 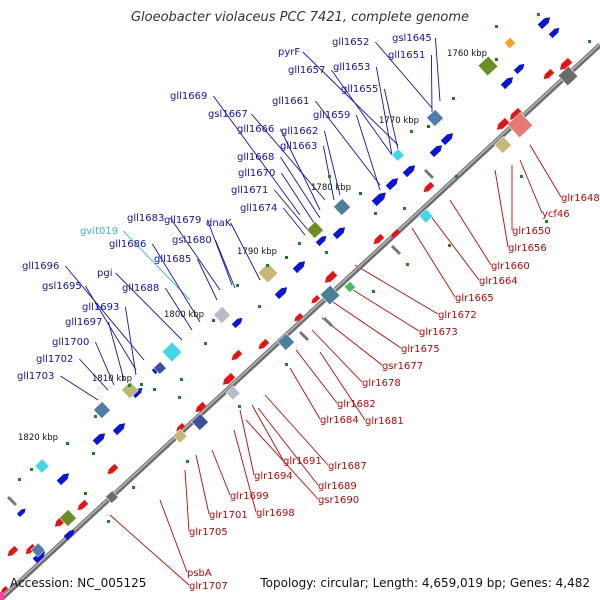 I want to click on gene-label-dnaK: dnaK, so click(x=219, y=223).